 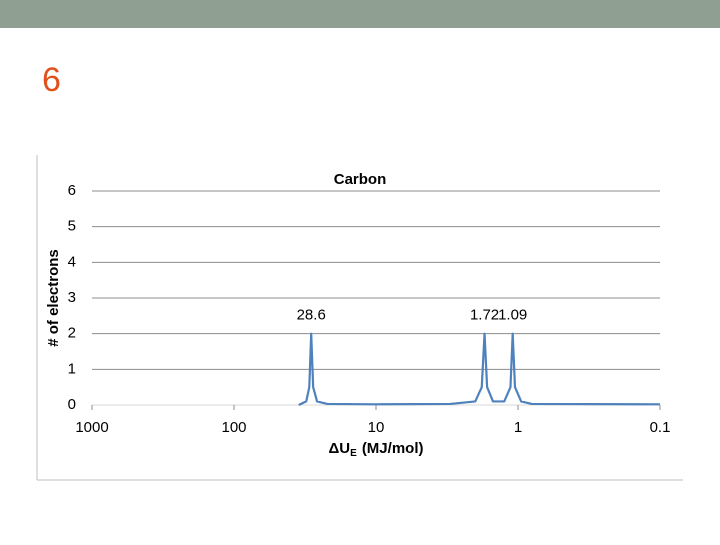 What do you see at coordinates (340, 448) in the screenshot?
I see `x-axis-label-main: ΔU` at bounding box center [340, 448].